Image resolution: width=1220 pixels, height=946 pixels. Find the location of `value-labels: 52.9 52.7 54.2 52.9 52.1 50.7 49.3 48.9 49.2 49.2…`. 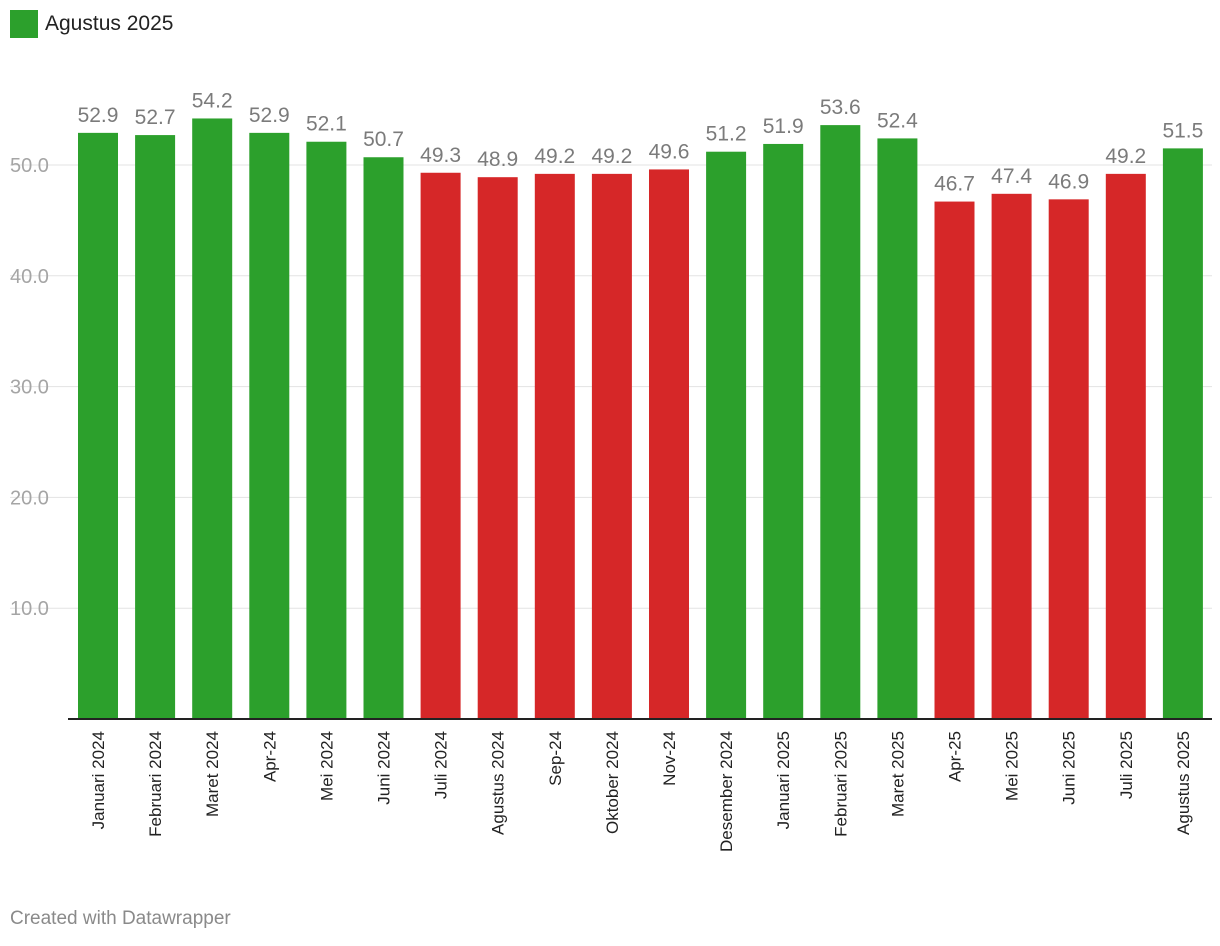

value-labels: 52.9 52.7 54.2 52.9 52.1 50.7 49.3 48.9 49.2 49.2… is located at coordinates (641, 142).